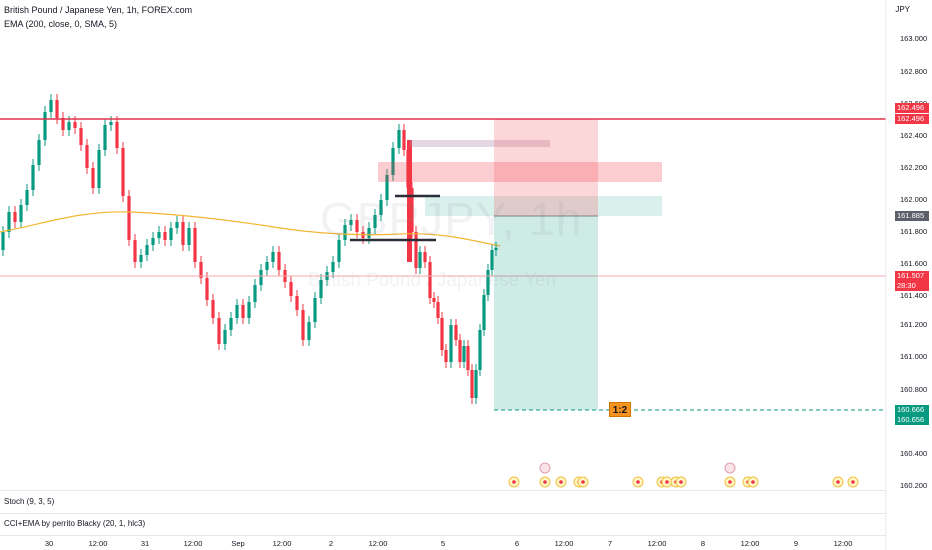 The height and width of the screenshot is (550, 932). Describe the element at coordinates (480, 143) in the screenshot. I see `order-block-upper` at that location.